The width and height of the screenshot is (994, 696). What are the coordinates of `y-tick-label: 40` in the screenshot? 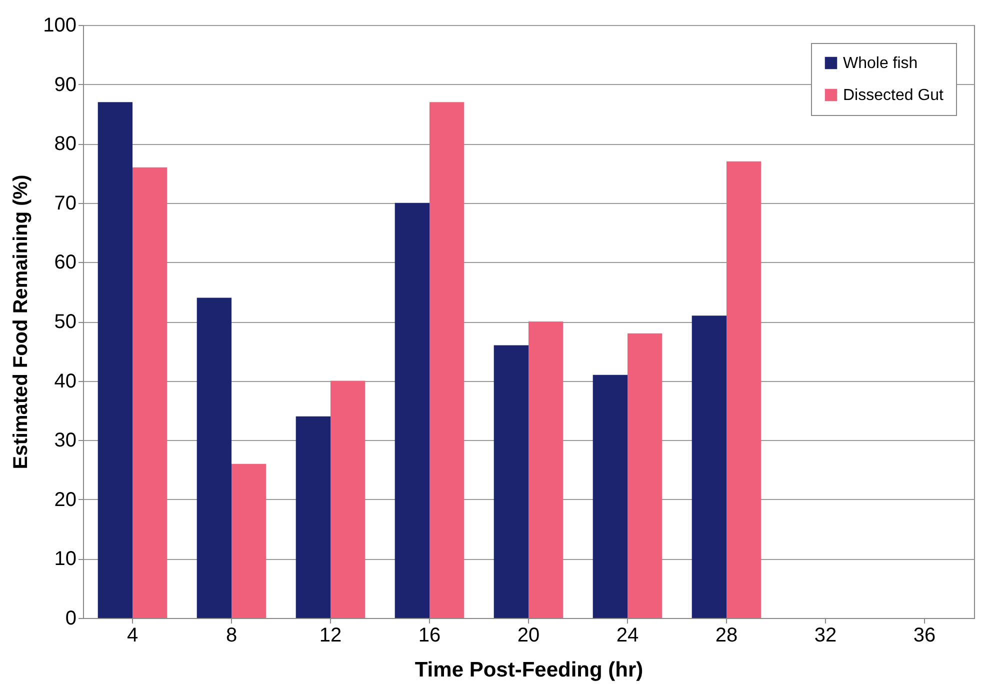 It's located at (65, 381).